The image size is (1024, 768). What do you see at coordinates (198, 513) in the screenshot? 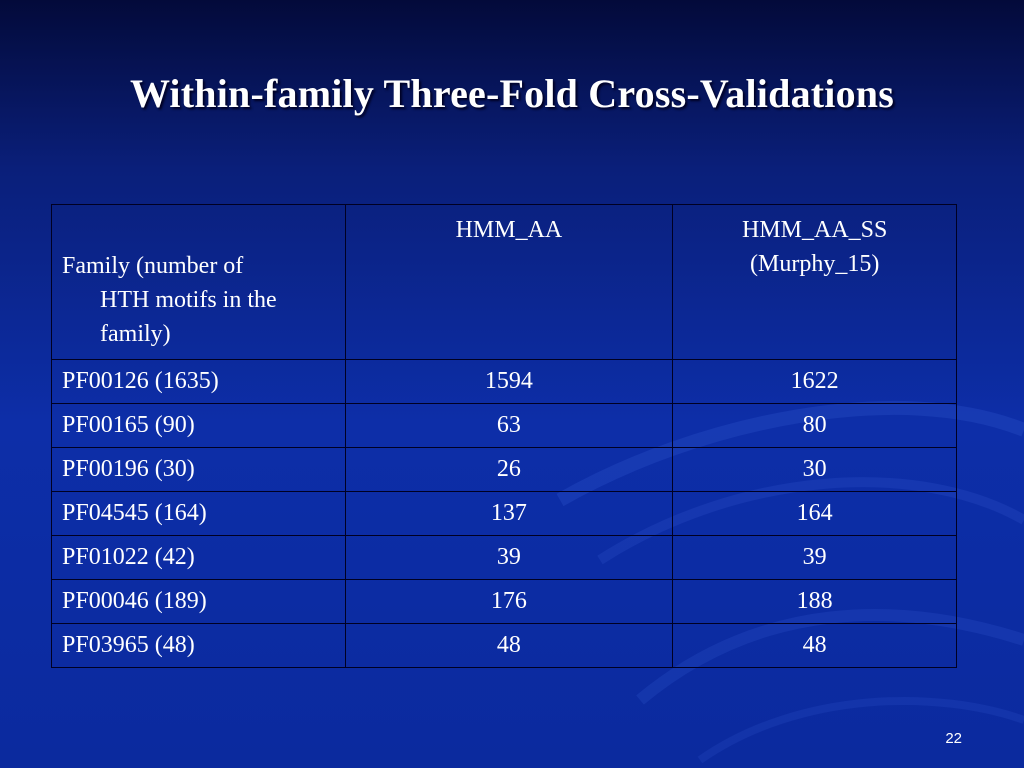
I see `cell-family: PF04545 (164)` at bounding box center [198, 513].